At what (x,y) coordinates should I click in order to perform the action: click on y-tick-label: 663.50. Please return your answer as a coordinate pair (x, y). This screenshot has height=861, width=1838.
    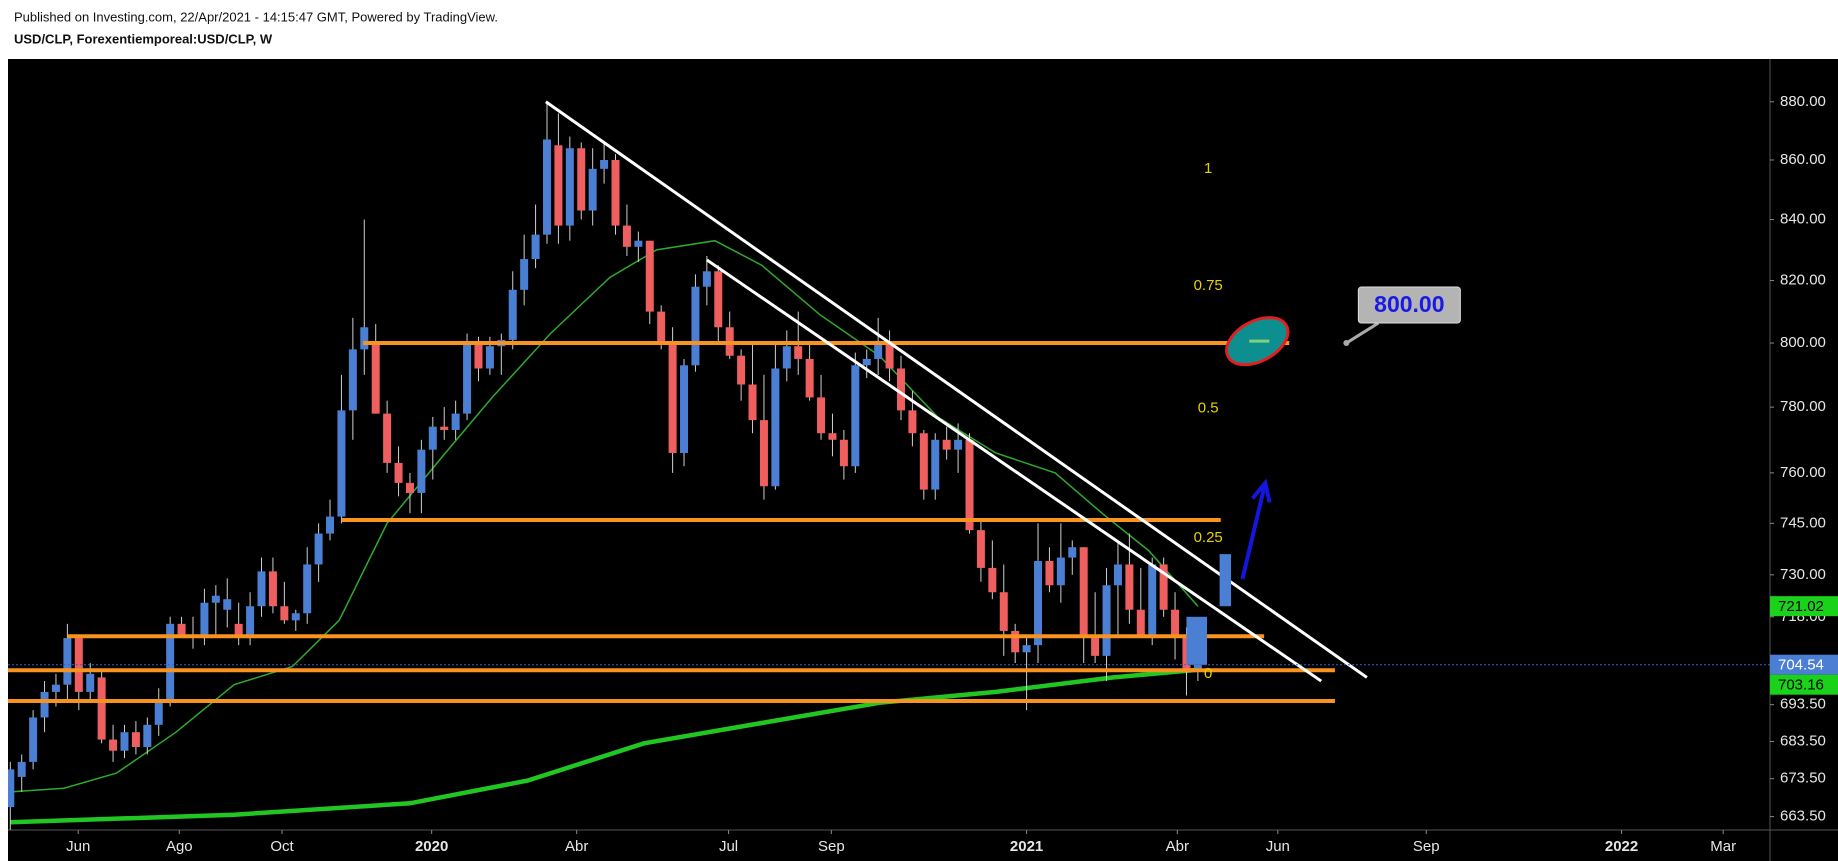
    Looking at the image, I should click on (1803, 816).